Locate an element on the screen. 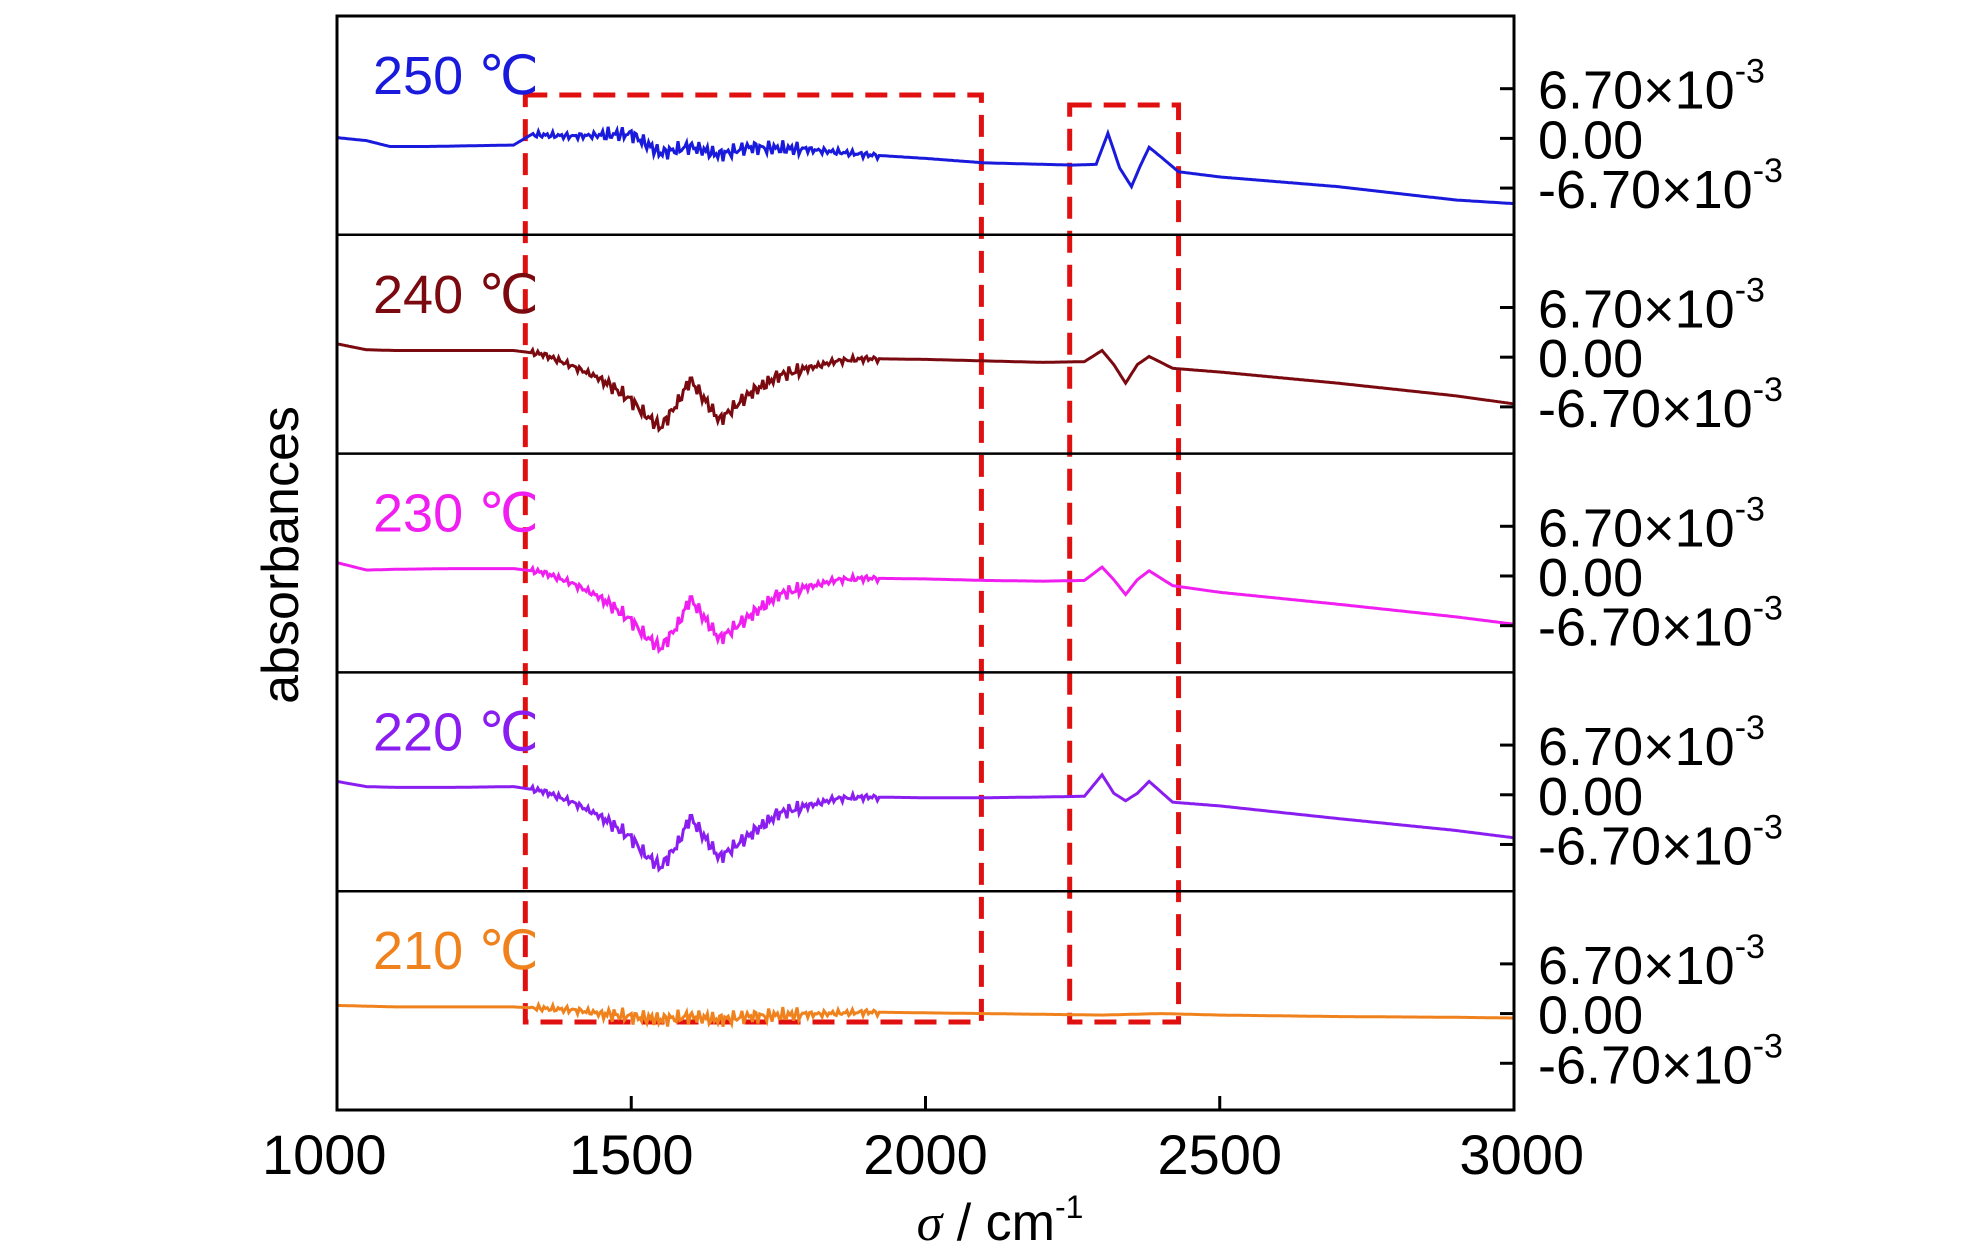 Image resolution: width=1984 pixels, height=1252 pixels. x-tick-label-2: 2000 is located at coordinates (925, 1154).